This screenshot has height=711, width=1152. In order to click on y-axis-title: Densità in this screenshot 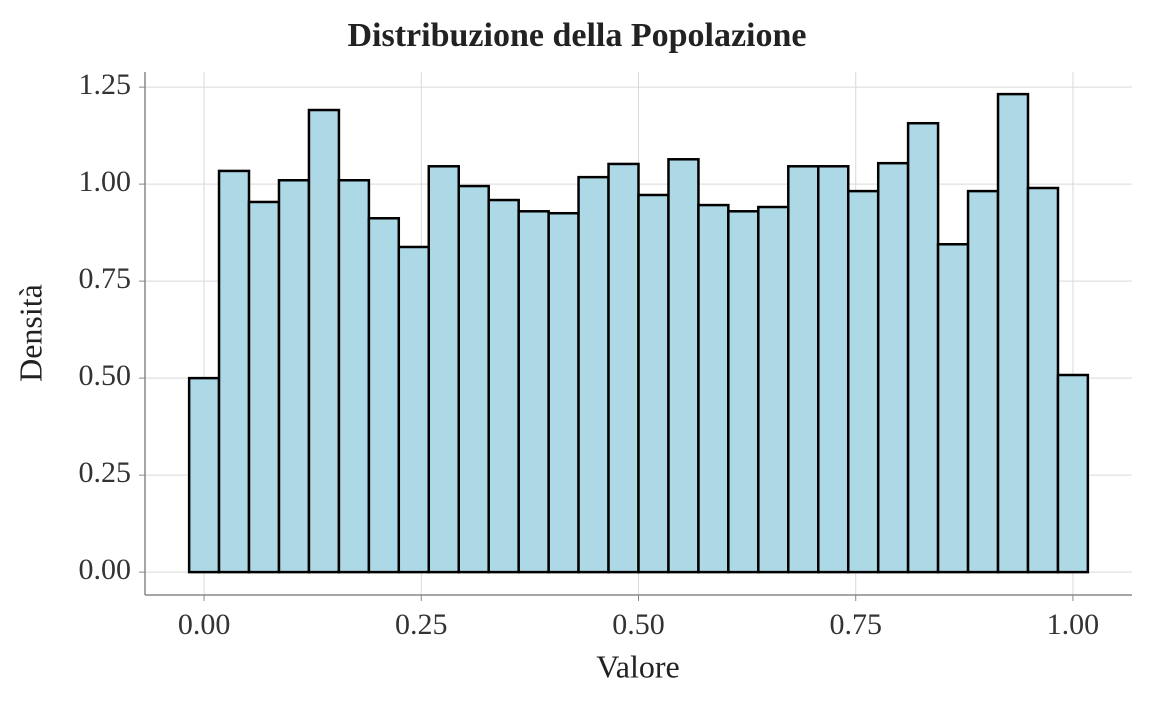, I will do `click(30, 333)`.